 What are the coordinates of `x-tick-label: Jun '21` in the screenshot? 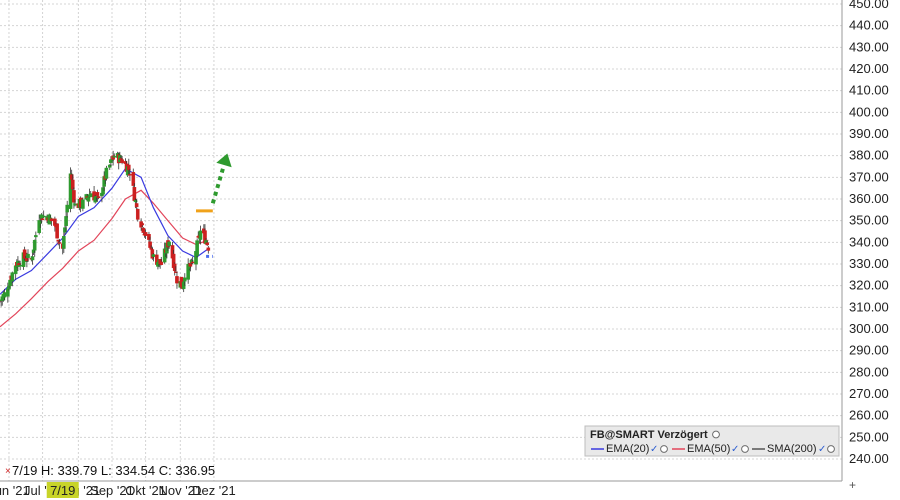 It's located at (15, 490).